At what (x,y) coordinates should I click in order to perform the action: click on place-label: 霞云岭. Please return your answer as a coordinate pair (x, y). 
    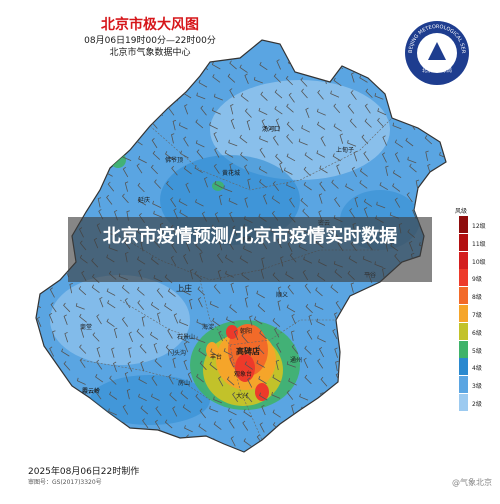
    Looking at the image, I should click on (91, 391).